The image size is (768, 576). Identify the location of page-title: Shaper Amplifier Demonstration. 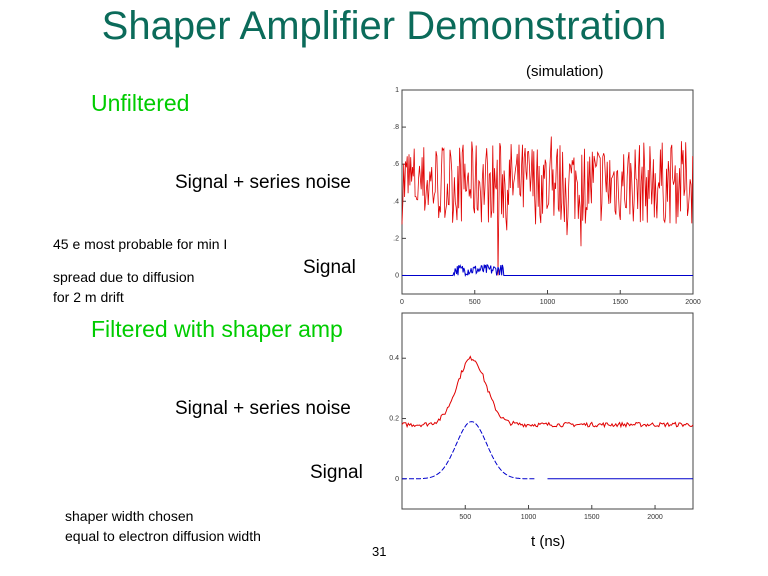
(384, 26).